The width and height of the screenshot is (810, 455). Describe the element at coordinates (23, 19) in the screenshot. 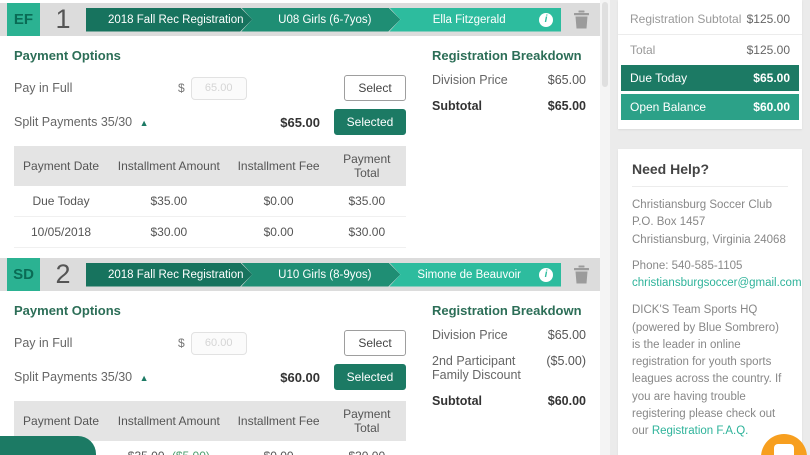

I see `participant-initials-badge: EF` at that location.